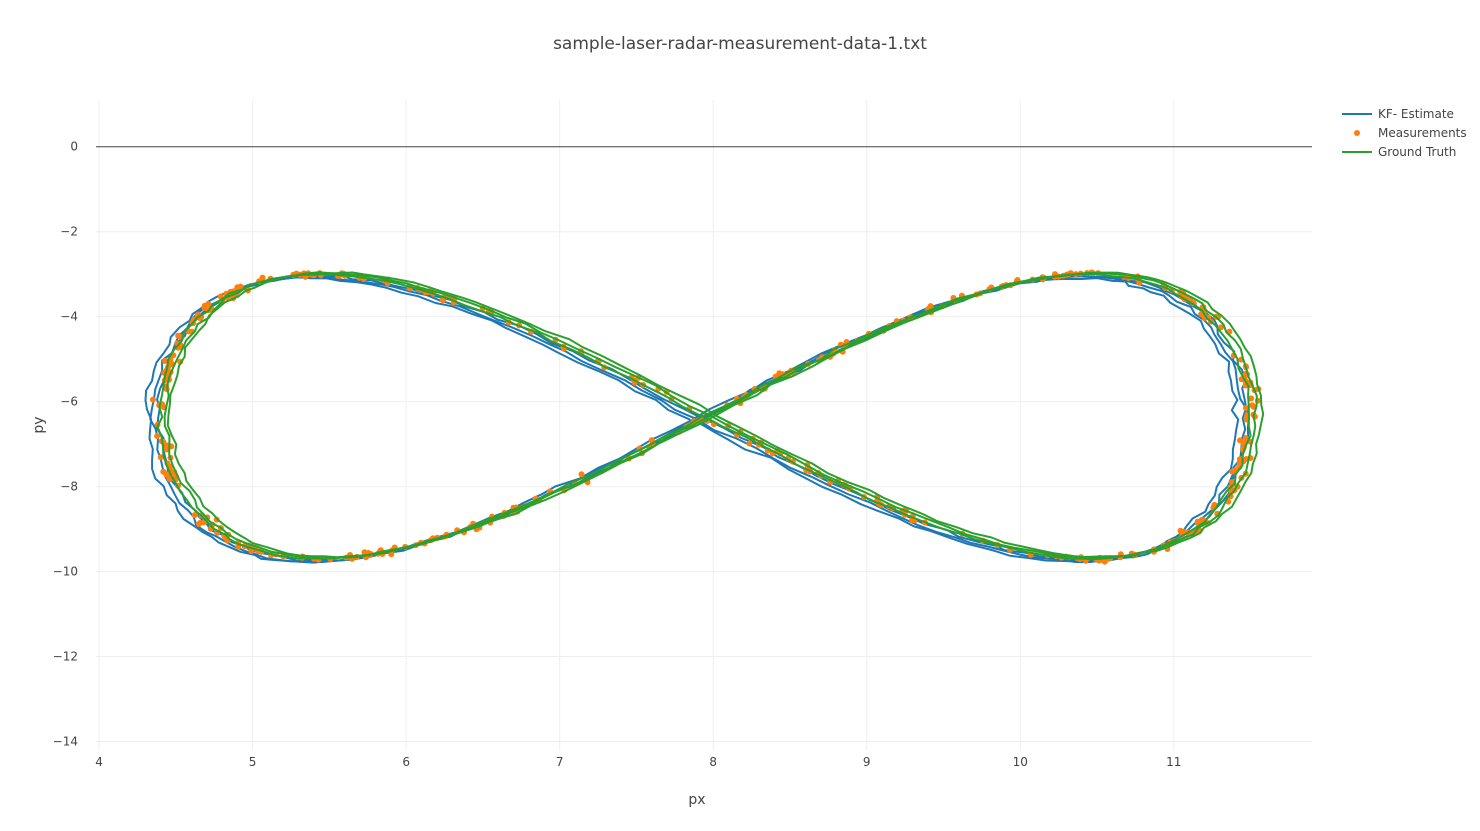  I want to click on x-tick-label: 8, so click(713, 762).